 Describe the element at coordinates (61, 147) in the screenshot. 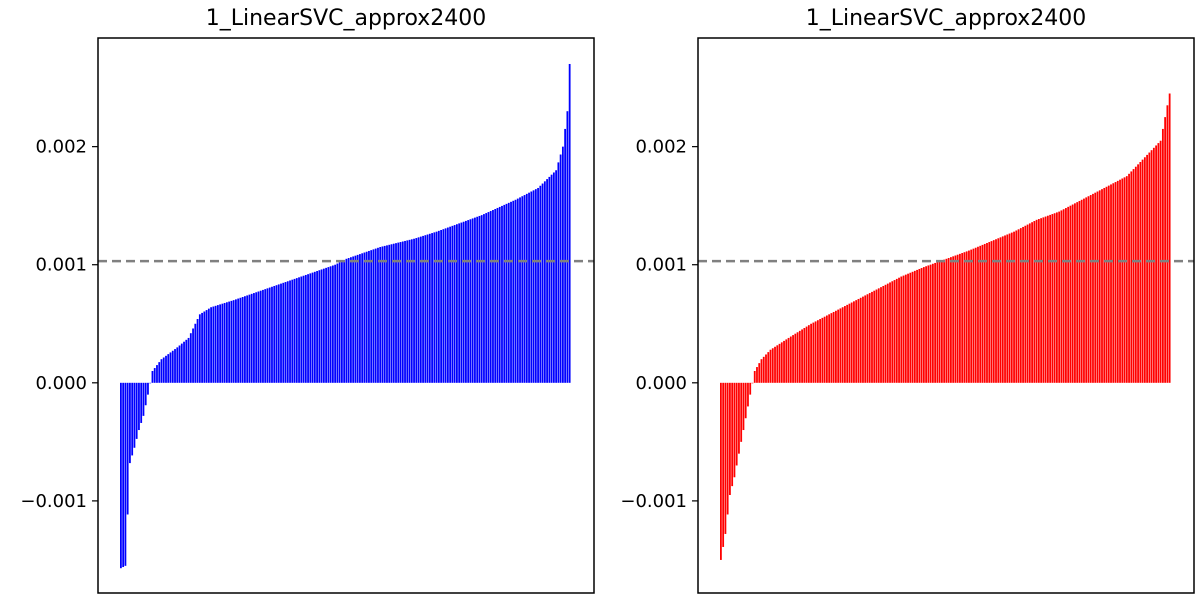

I see `y-tick-label: 0.002` at that location.